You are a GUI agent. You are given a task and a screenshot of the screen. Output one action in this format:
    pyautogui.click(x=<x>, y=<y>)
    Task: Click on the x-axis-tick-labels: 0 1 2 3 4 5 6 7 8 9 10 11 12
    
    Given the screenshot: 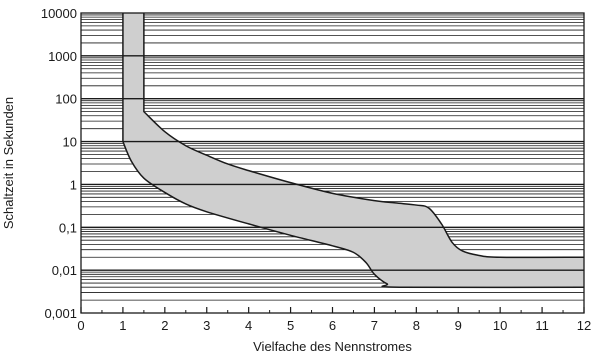 What is the action you would take?
    pyautogui.click(x=334, y=325)
    